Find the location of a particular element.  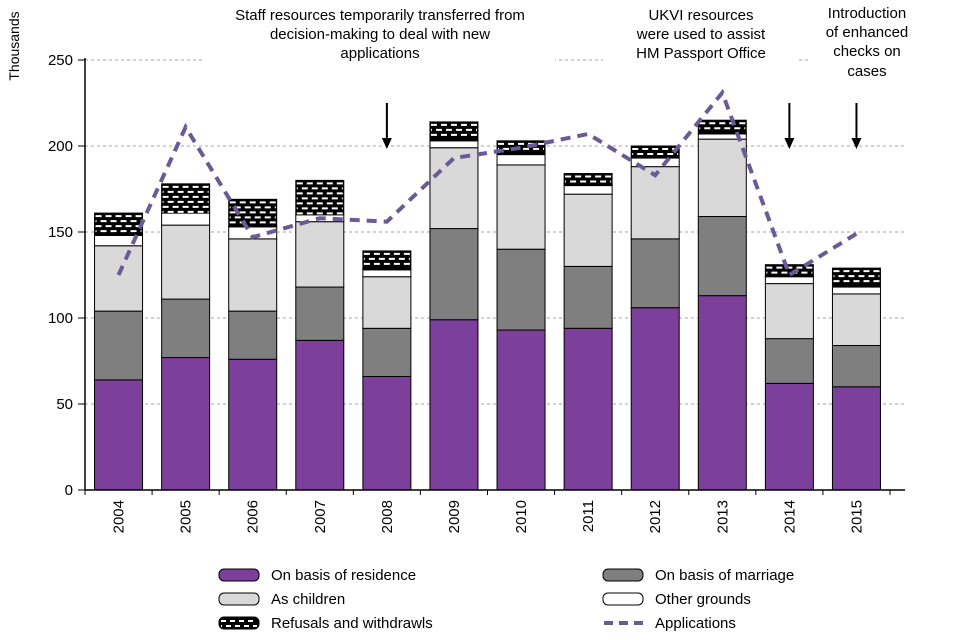

legend-item: Applications is located at coordinates (698, 623).